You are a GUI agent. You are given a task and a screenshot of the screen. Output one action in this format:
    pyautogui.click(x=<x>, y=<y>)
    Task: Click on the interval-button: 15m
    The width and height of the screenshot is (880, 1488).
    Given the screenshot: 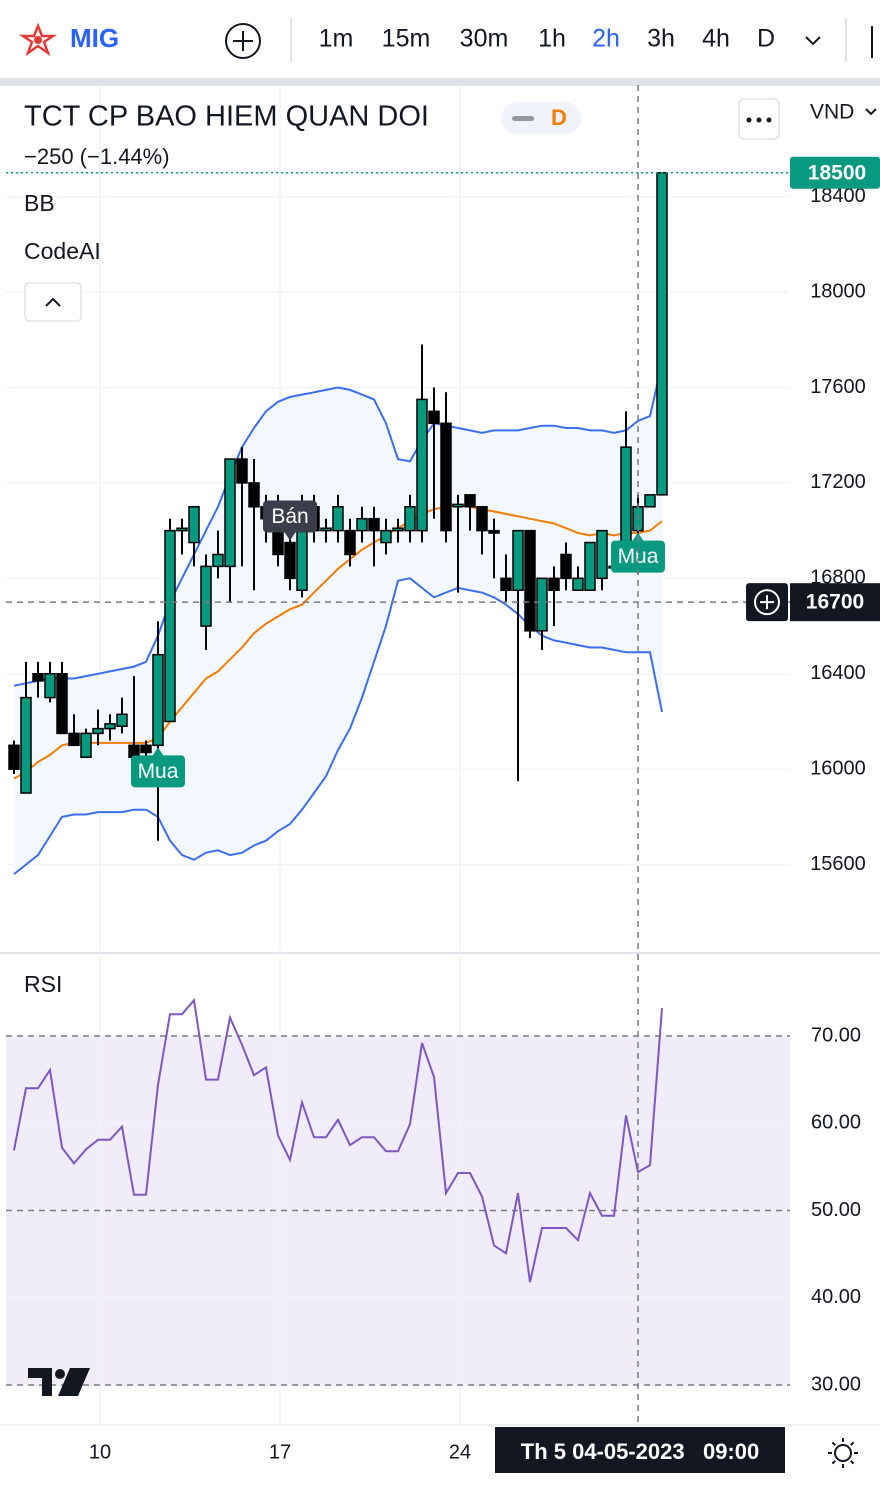 What is the action you would take?
    pyautogui.click(x=406, y=39)
    